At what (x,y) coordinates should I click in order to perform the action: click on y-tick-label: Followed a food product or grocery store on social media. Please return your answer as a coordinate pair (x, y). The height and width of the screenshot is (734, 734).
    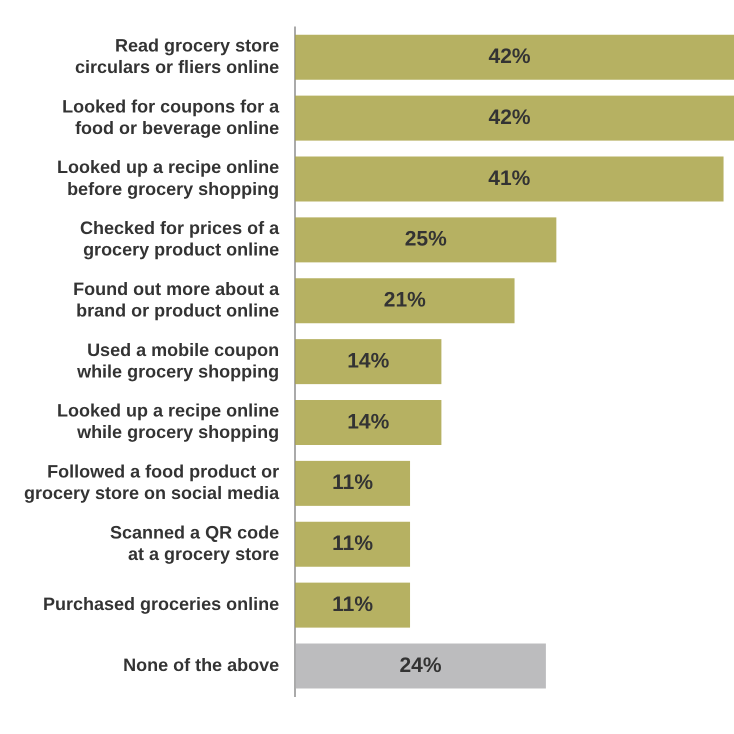
    Looking at the image, I should click on (152, 483).